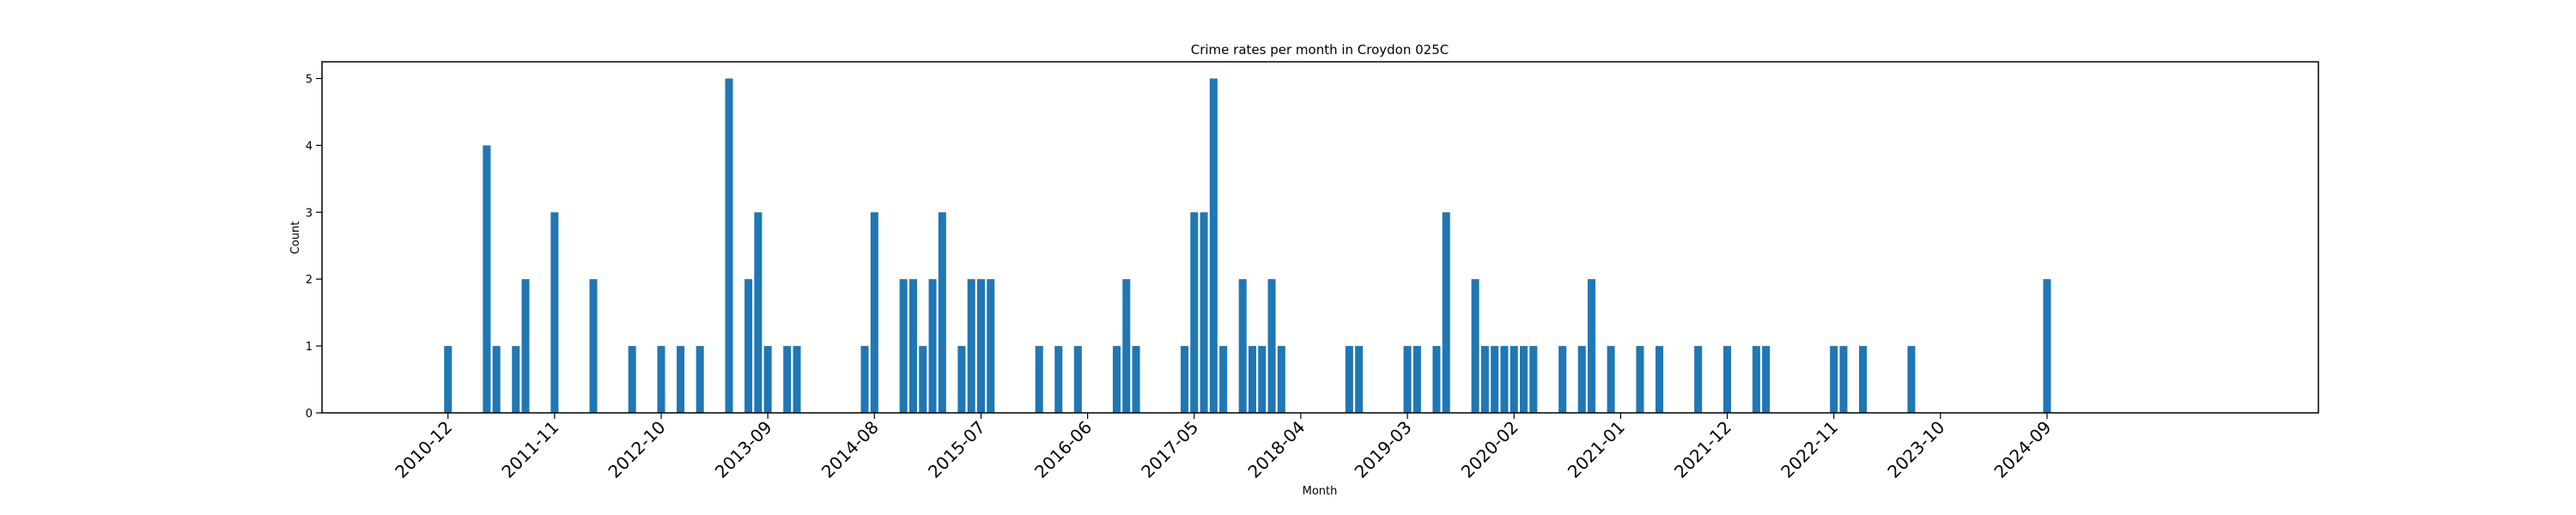  I want to click on x-tick-label: 2016-06, so click(1063, 449).